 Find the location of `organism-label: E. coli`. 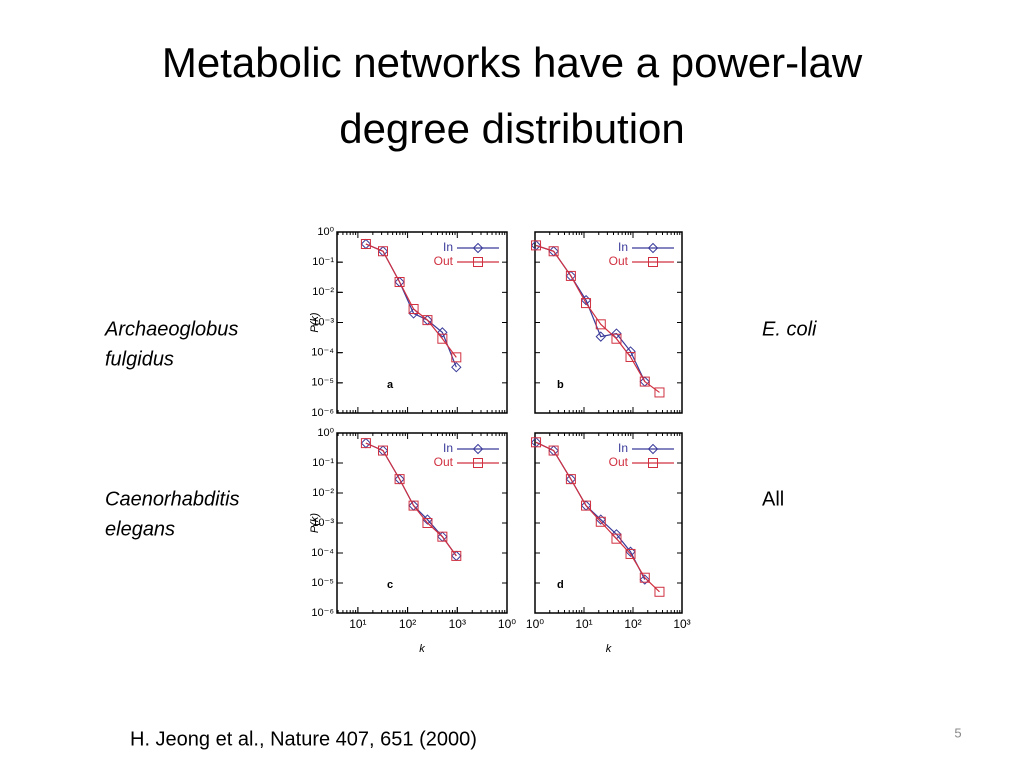

organism-label: E. coli is located at coordinates (789, 329).